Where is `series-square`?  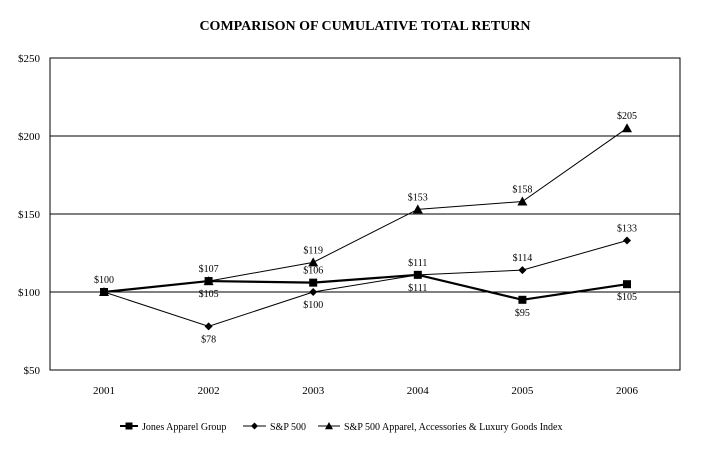 series-square is located at coordinates (365, 287).